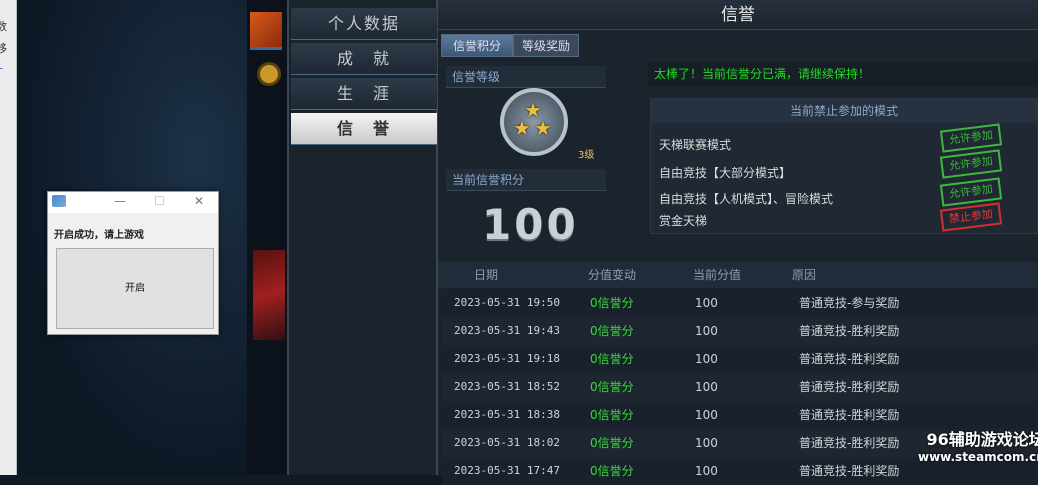 The image size is (1038, 485). I want to click on launcher-dialog: — ☐ ✕ 开启成功，请上游戏 开启, so click(133, 263).